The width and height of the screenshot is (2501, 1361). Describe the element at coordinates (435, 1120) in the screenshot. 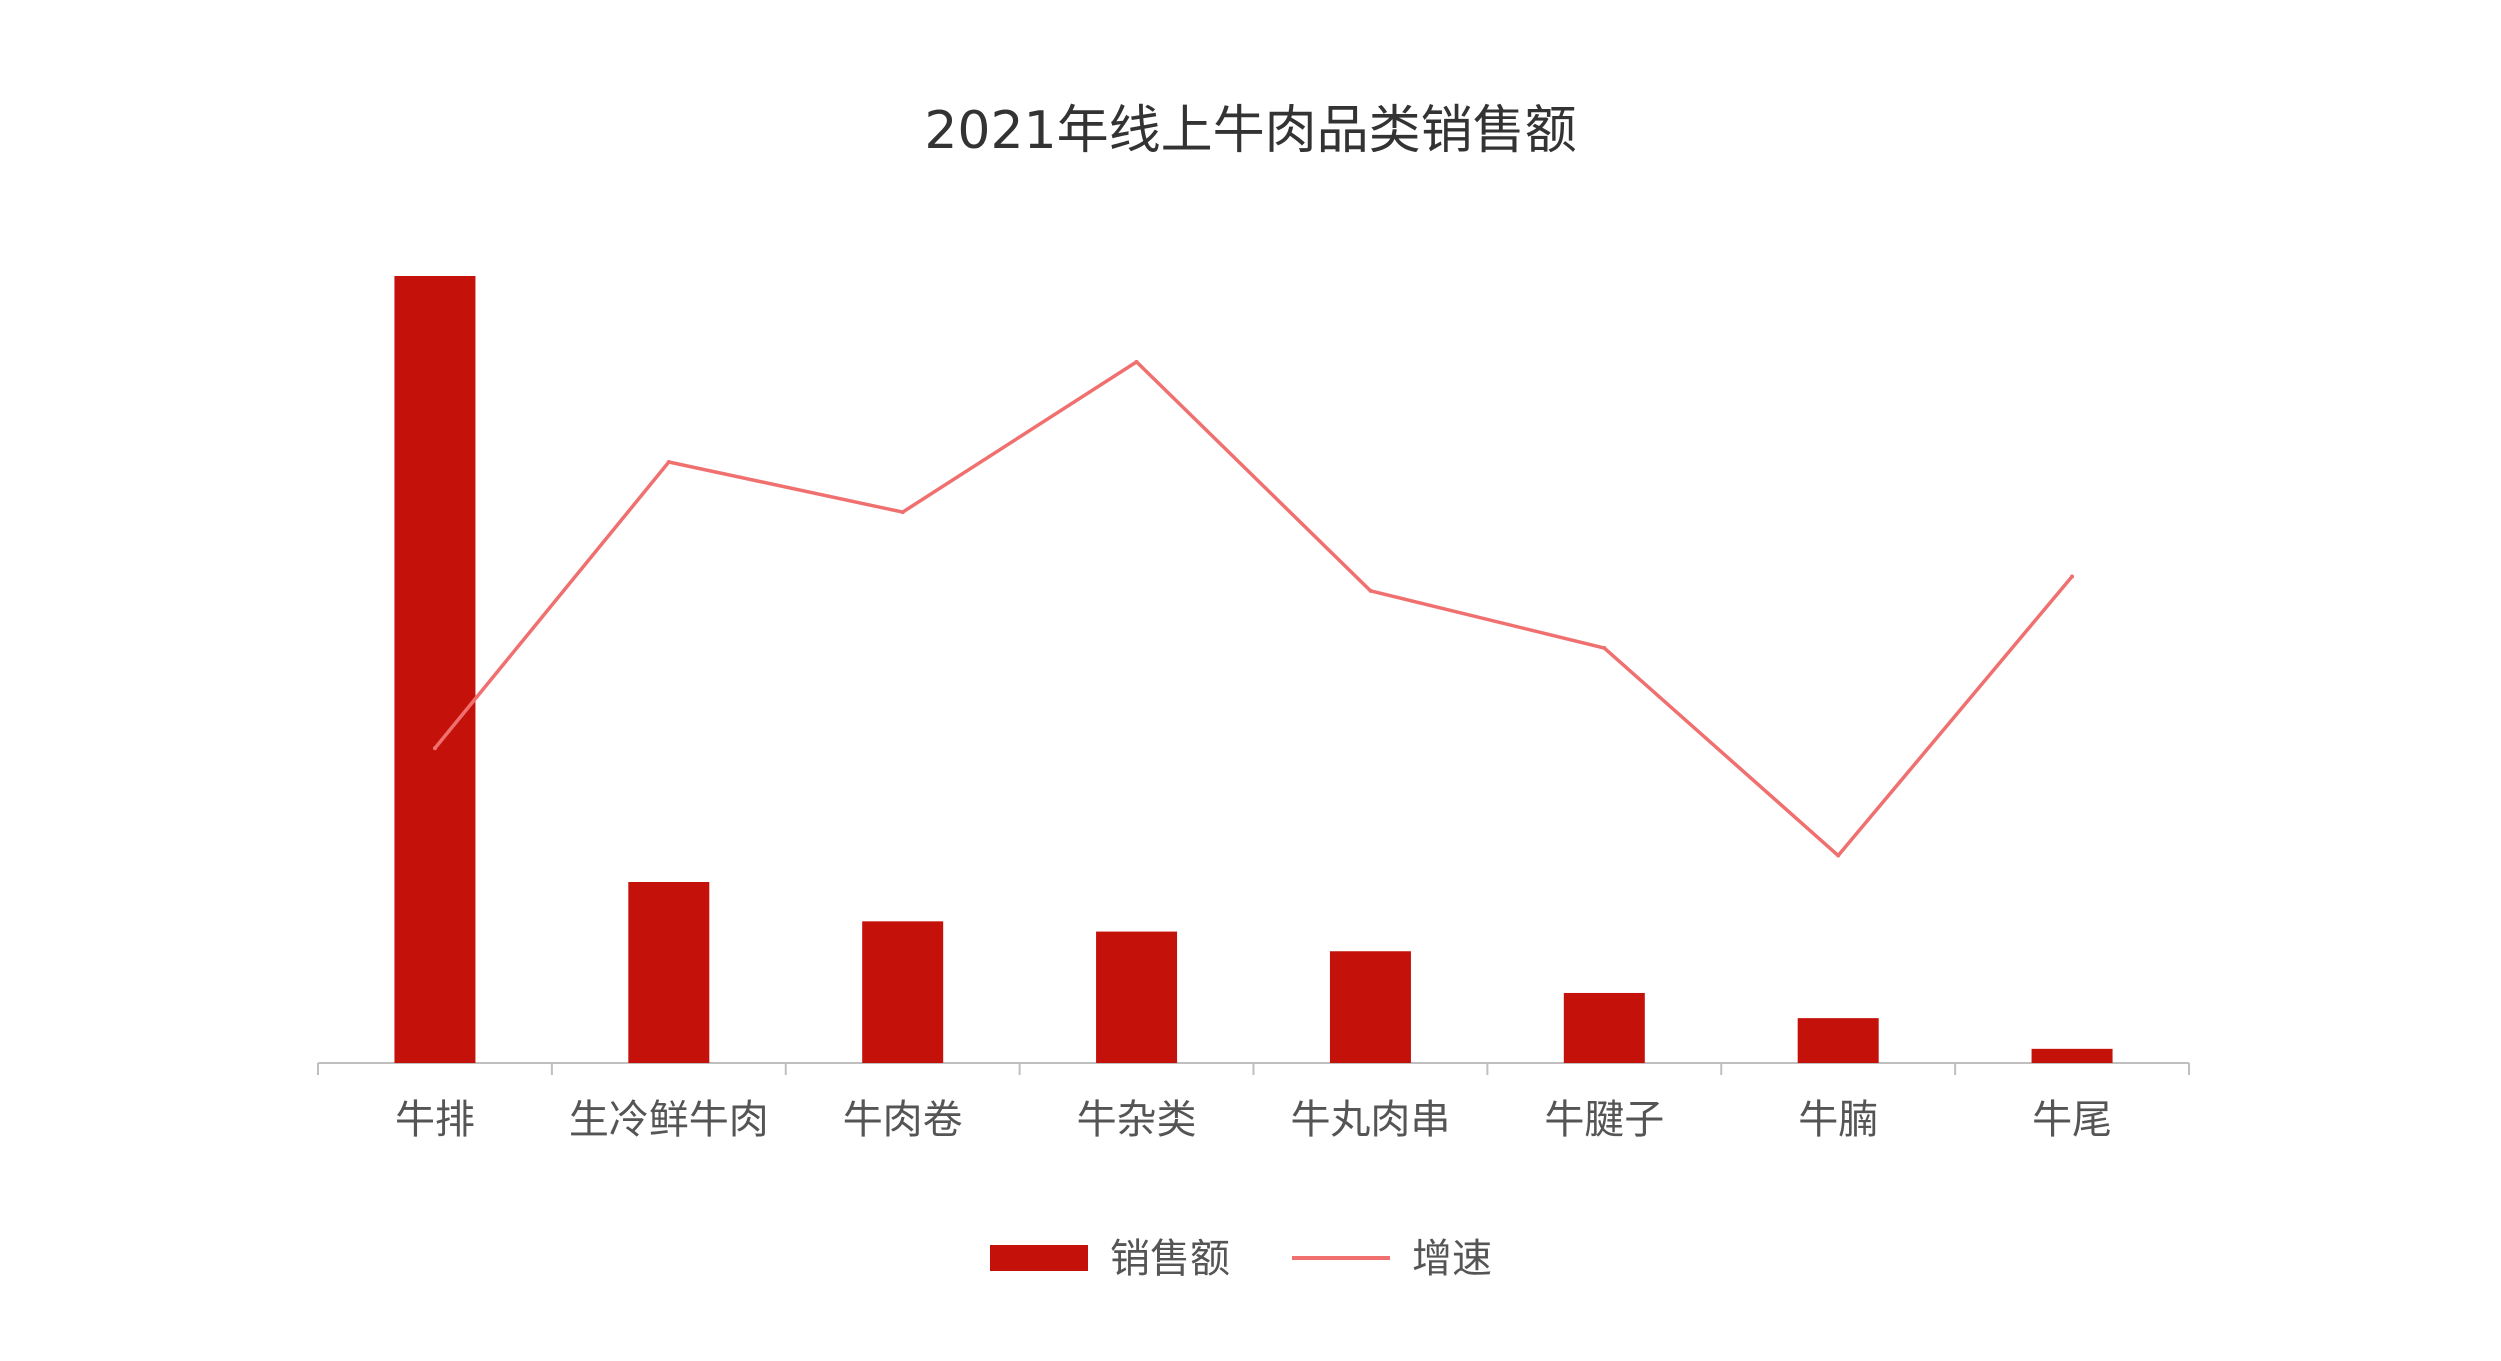

I see `x-tick-label: 牛排` at that location.